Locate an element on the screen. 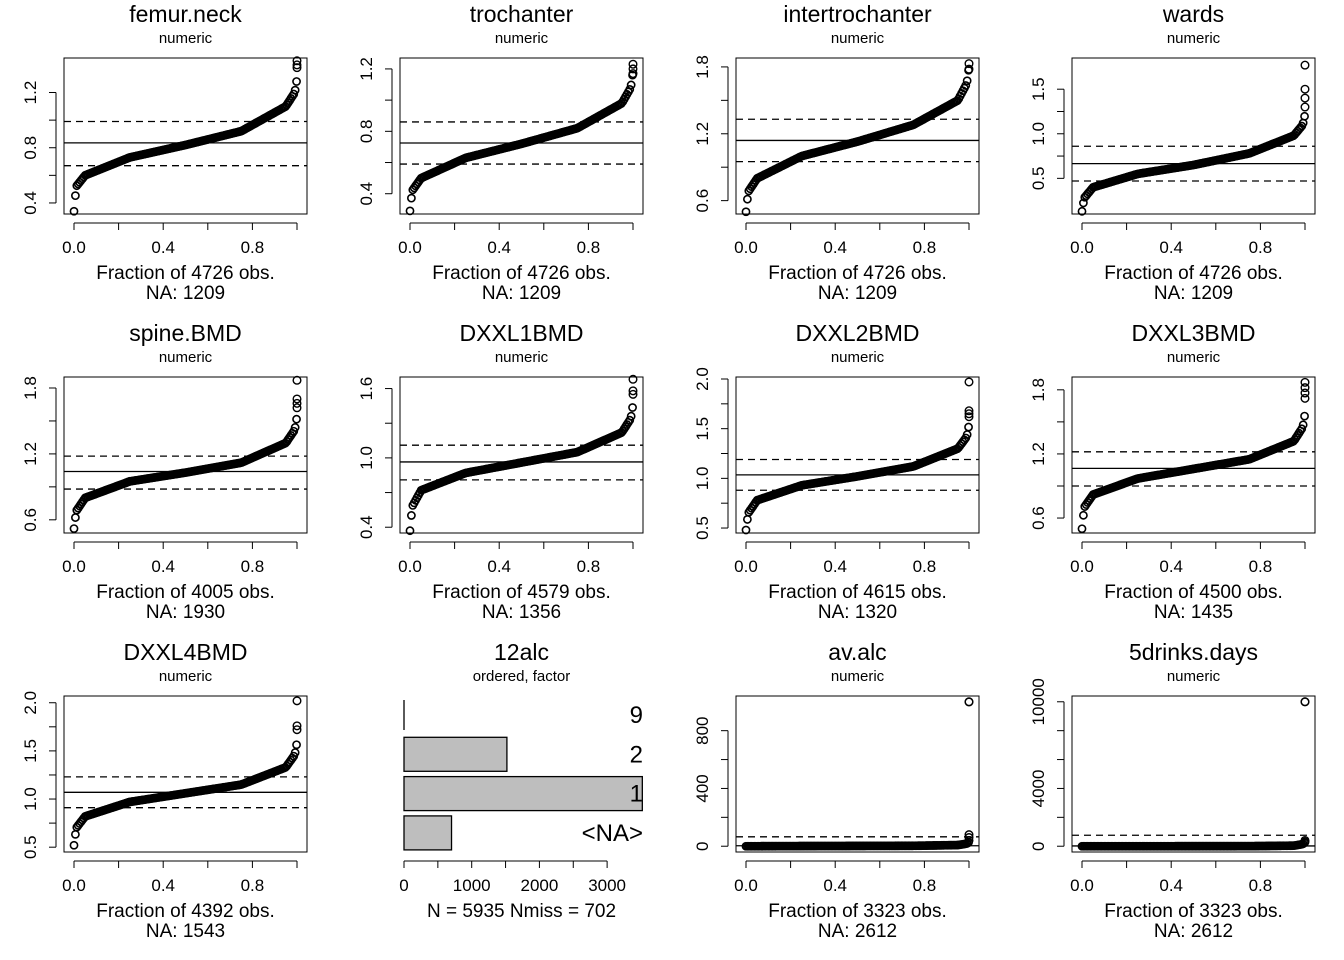 The image size is (1344, 960). y-tick-label: 1.5 is located at coordinates (702, 429).